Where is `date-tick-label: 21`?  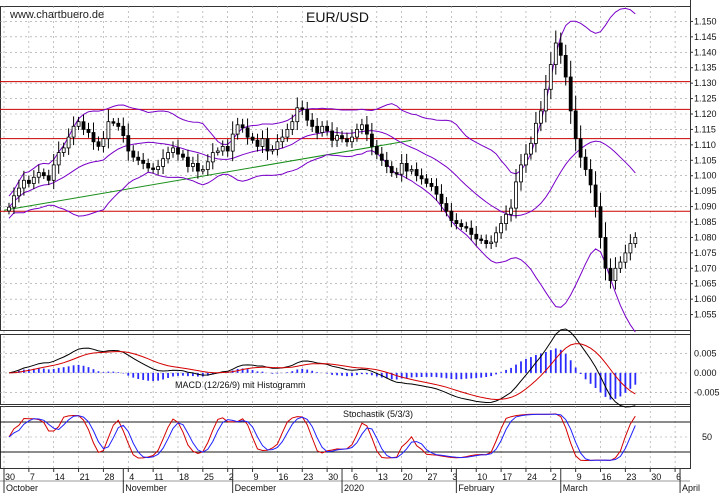 date-tick-label: 21 is located at coordinates (85, 477).